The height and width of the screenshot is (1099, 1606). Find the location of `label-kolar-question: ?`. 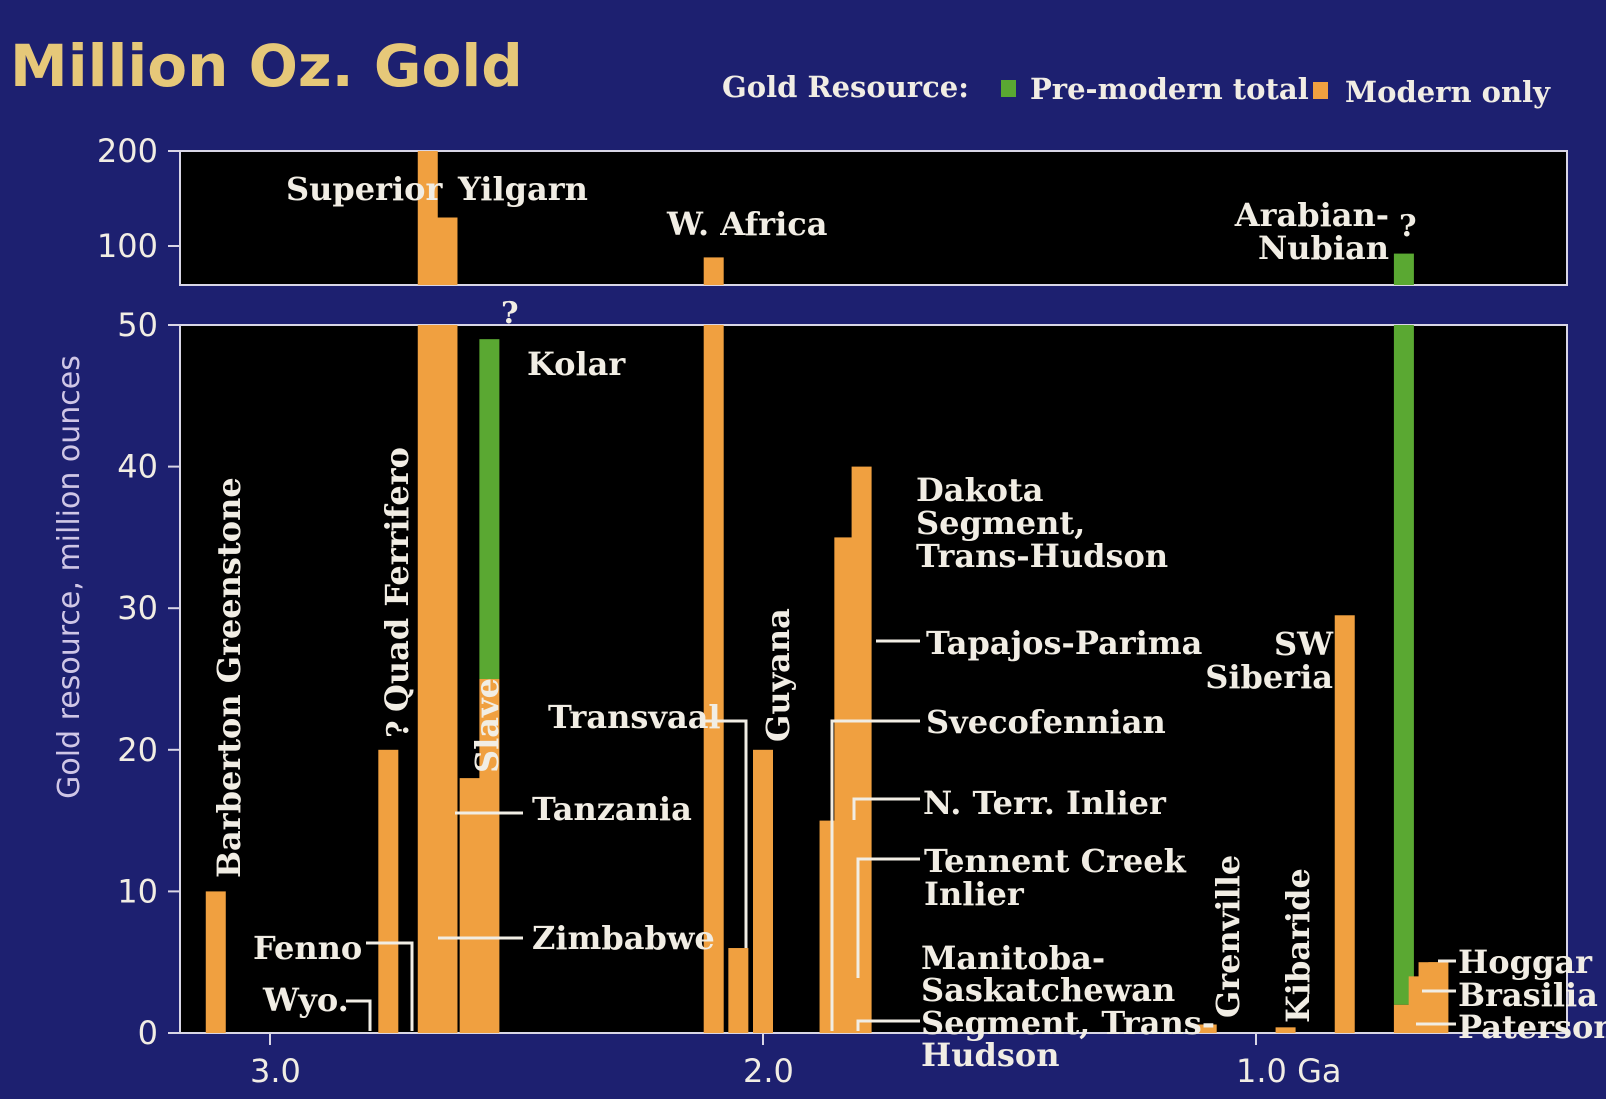

label-kolar-question: ? is located at coordinates (510, 313).